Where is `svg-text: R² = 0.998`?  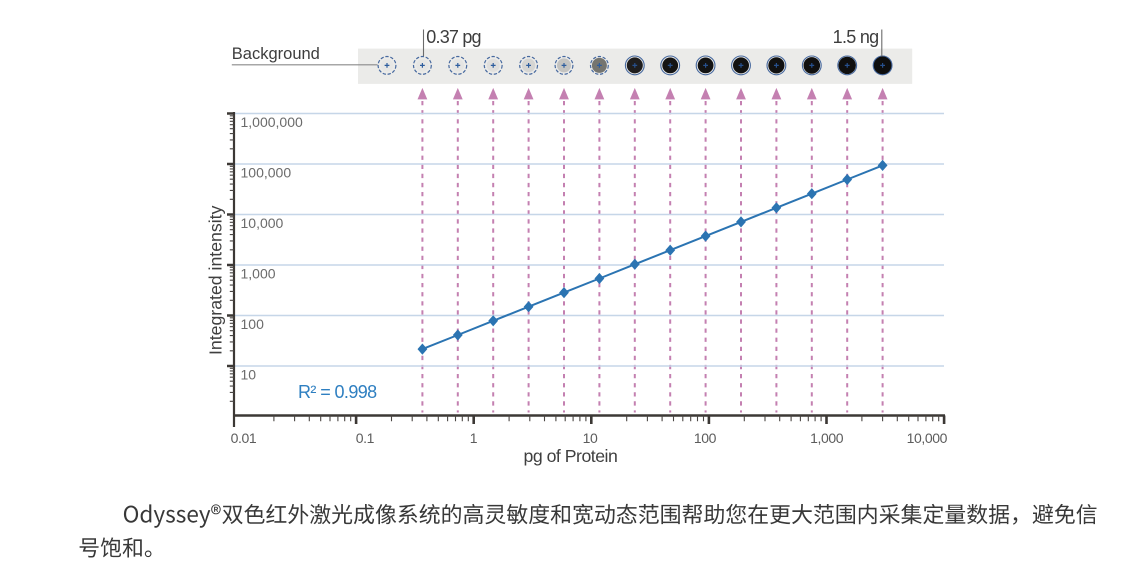 svg-text: R² = 0.998 is located at coordinates (337, 392).